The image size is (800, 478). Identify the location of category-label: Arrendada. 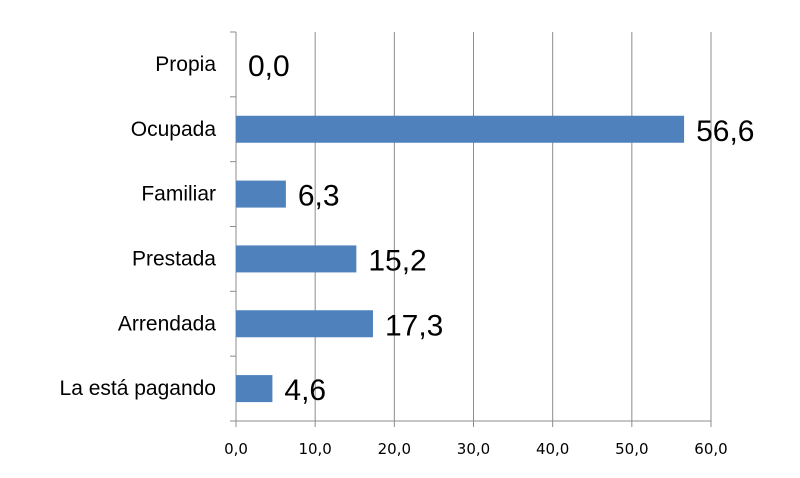
(167, 323).